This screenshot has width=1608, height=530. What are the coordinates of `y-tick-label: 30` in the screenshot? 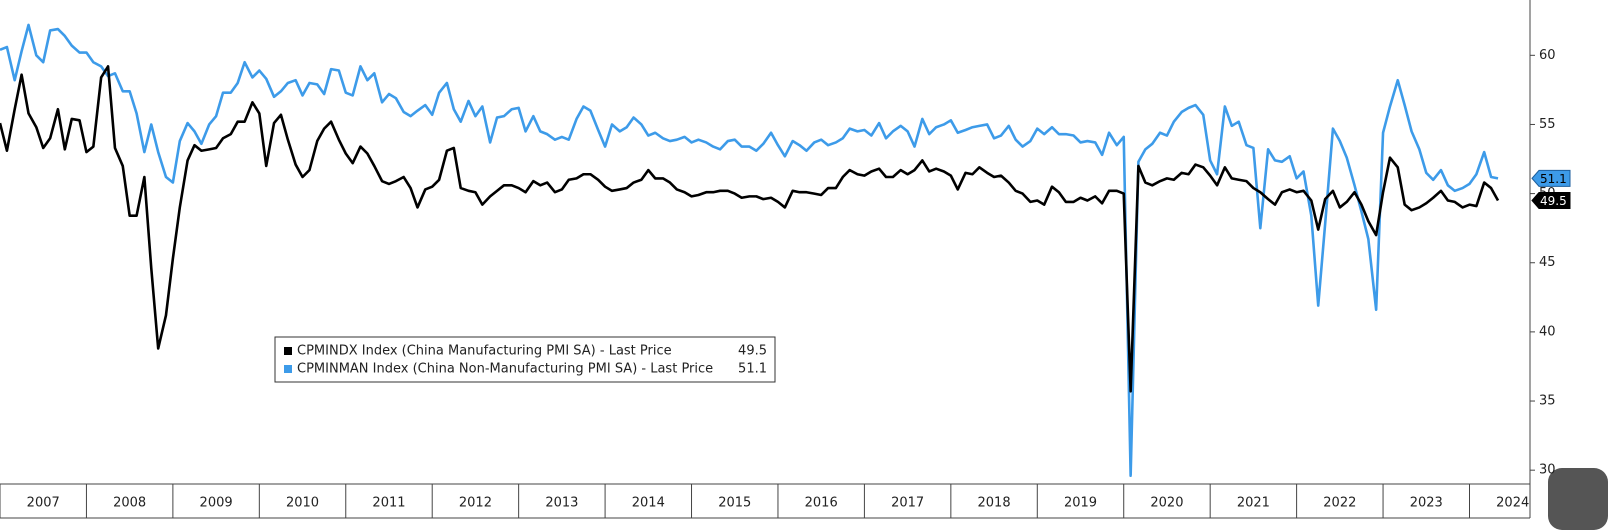 It's located at (1547, 470).